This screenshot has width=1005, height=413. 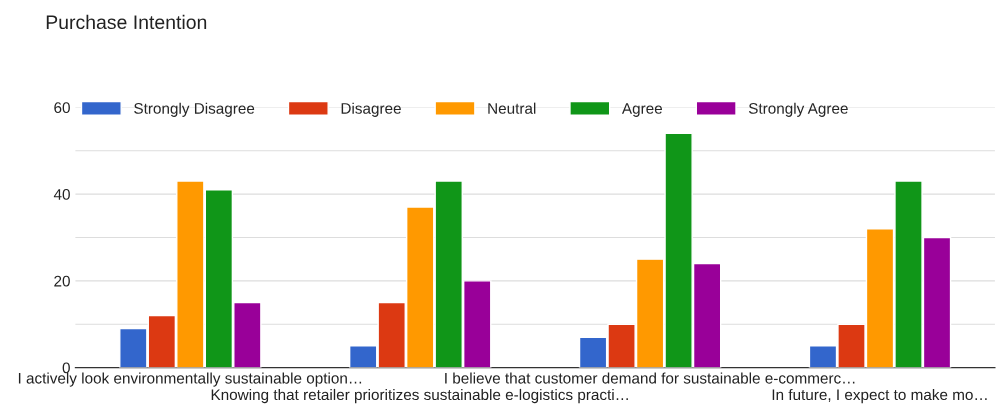 What do you see at coordinates (62, 281) in the screenshot?
I see `y-tick-label: 20` at bounding box center [62, 281].